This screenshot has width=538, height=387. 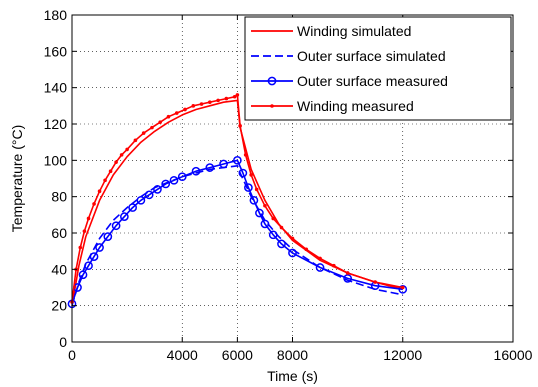 I want to click on legend-entry: Winding simulated, so click(x=331, y=31).